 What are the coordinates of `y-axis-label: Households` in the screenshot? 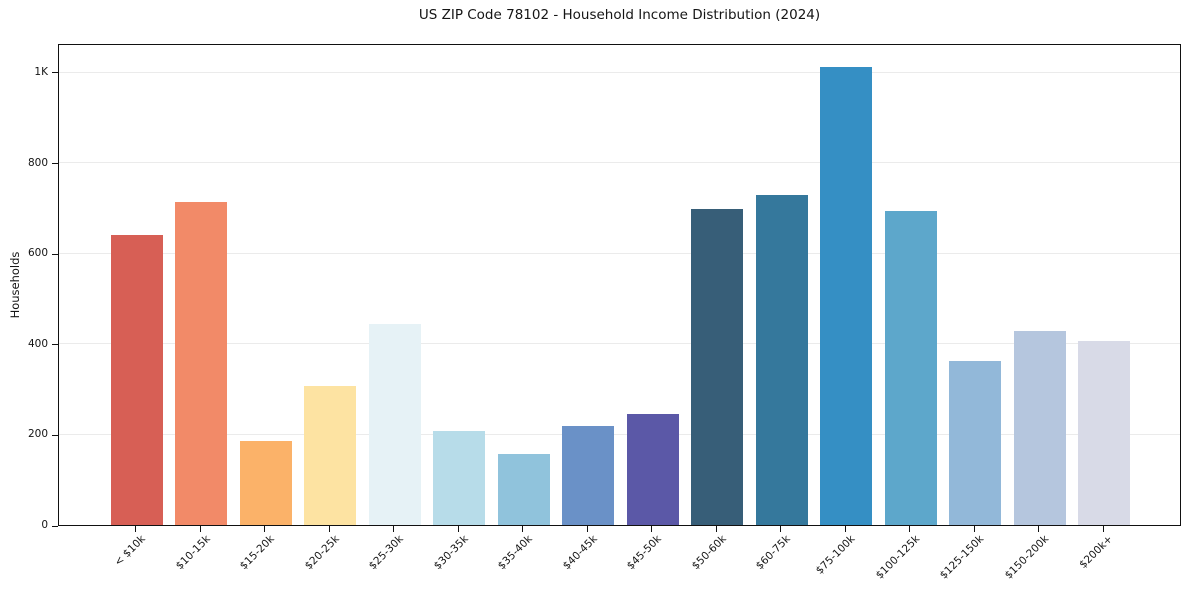 It's located at (15, 285).